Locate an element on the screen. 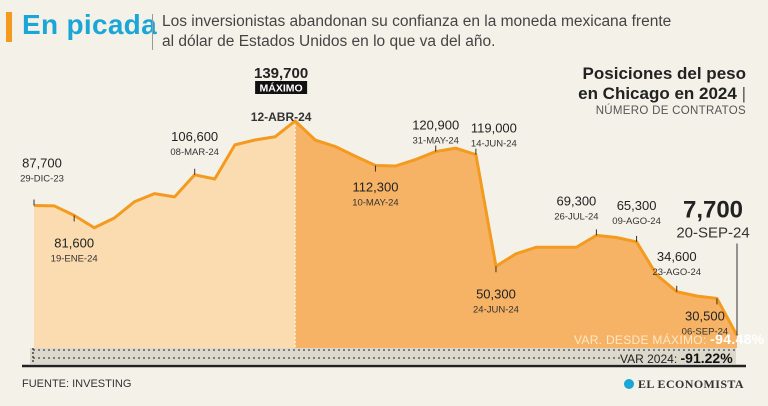 This screenshot has height=406, width=768. annotation-date: 09-AGO-24 is located at coordinates (636, 221).